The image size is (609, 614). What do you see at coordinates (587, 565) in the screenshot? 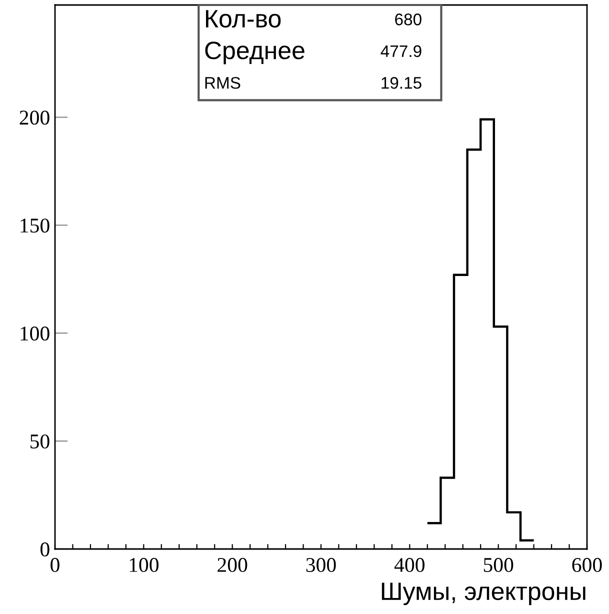
I see `x-tick-label: 600` at bounding box center [587, 565].